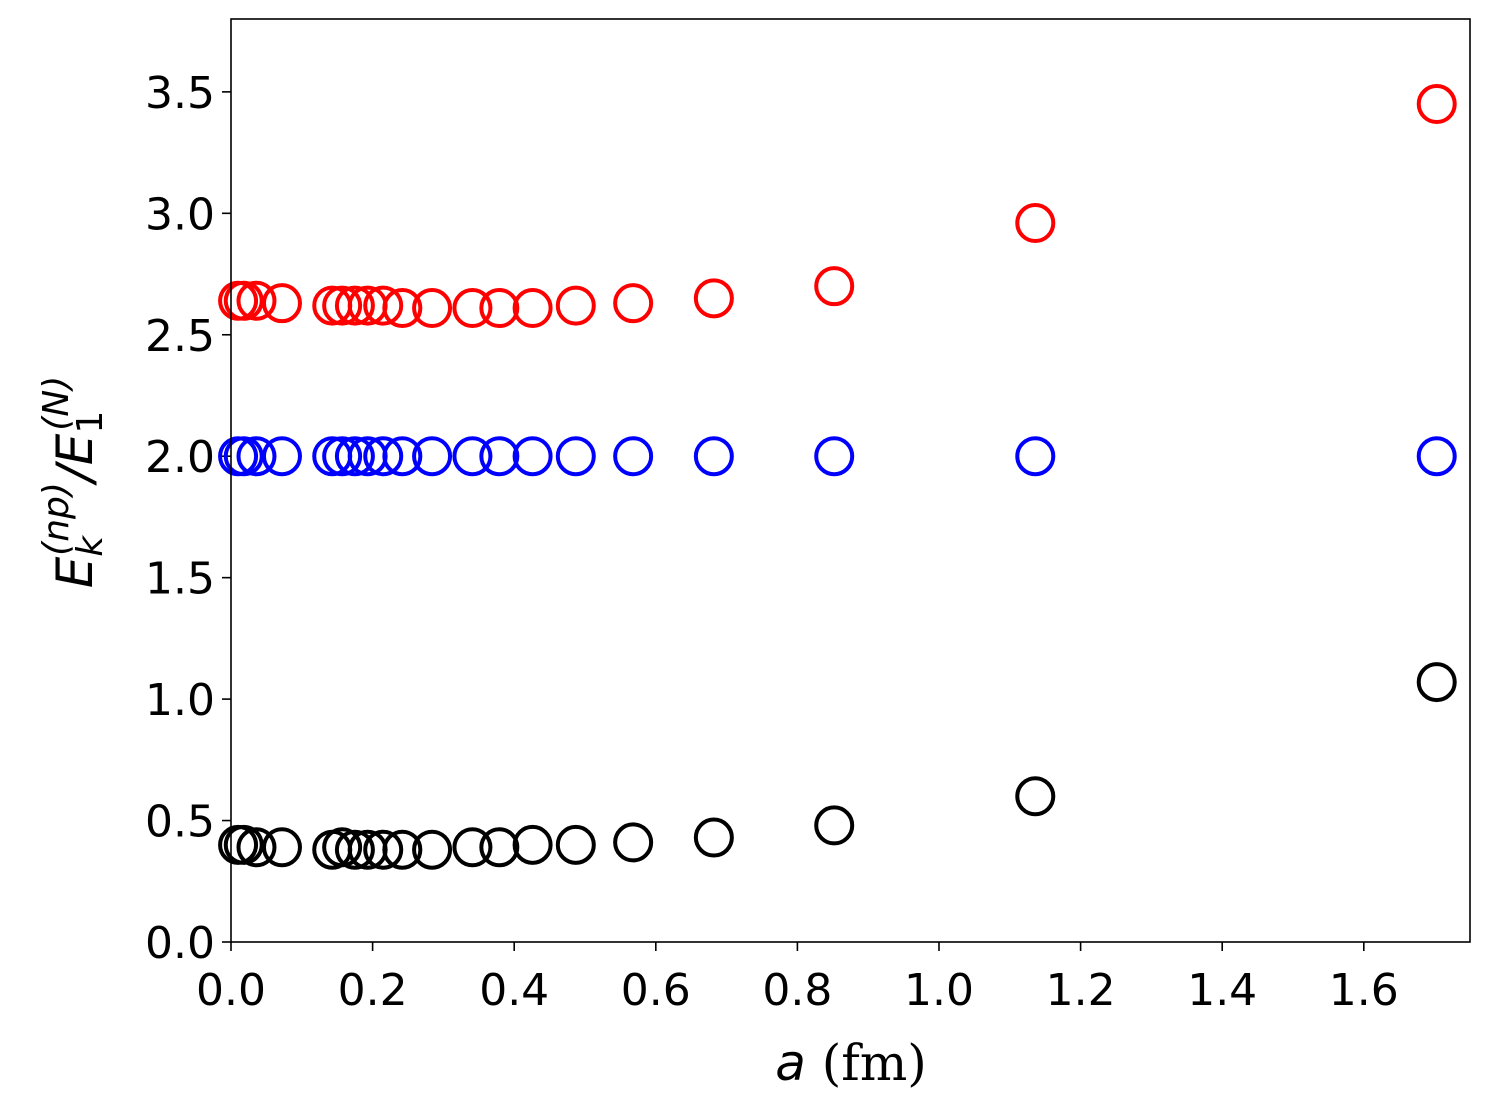 The height and width of the screenshot is (1114, 1491). What do you see at coordinates (180, 700) in the screenshot?
I see `y-tick-label: 1.0` at bounding box center [180, 700].